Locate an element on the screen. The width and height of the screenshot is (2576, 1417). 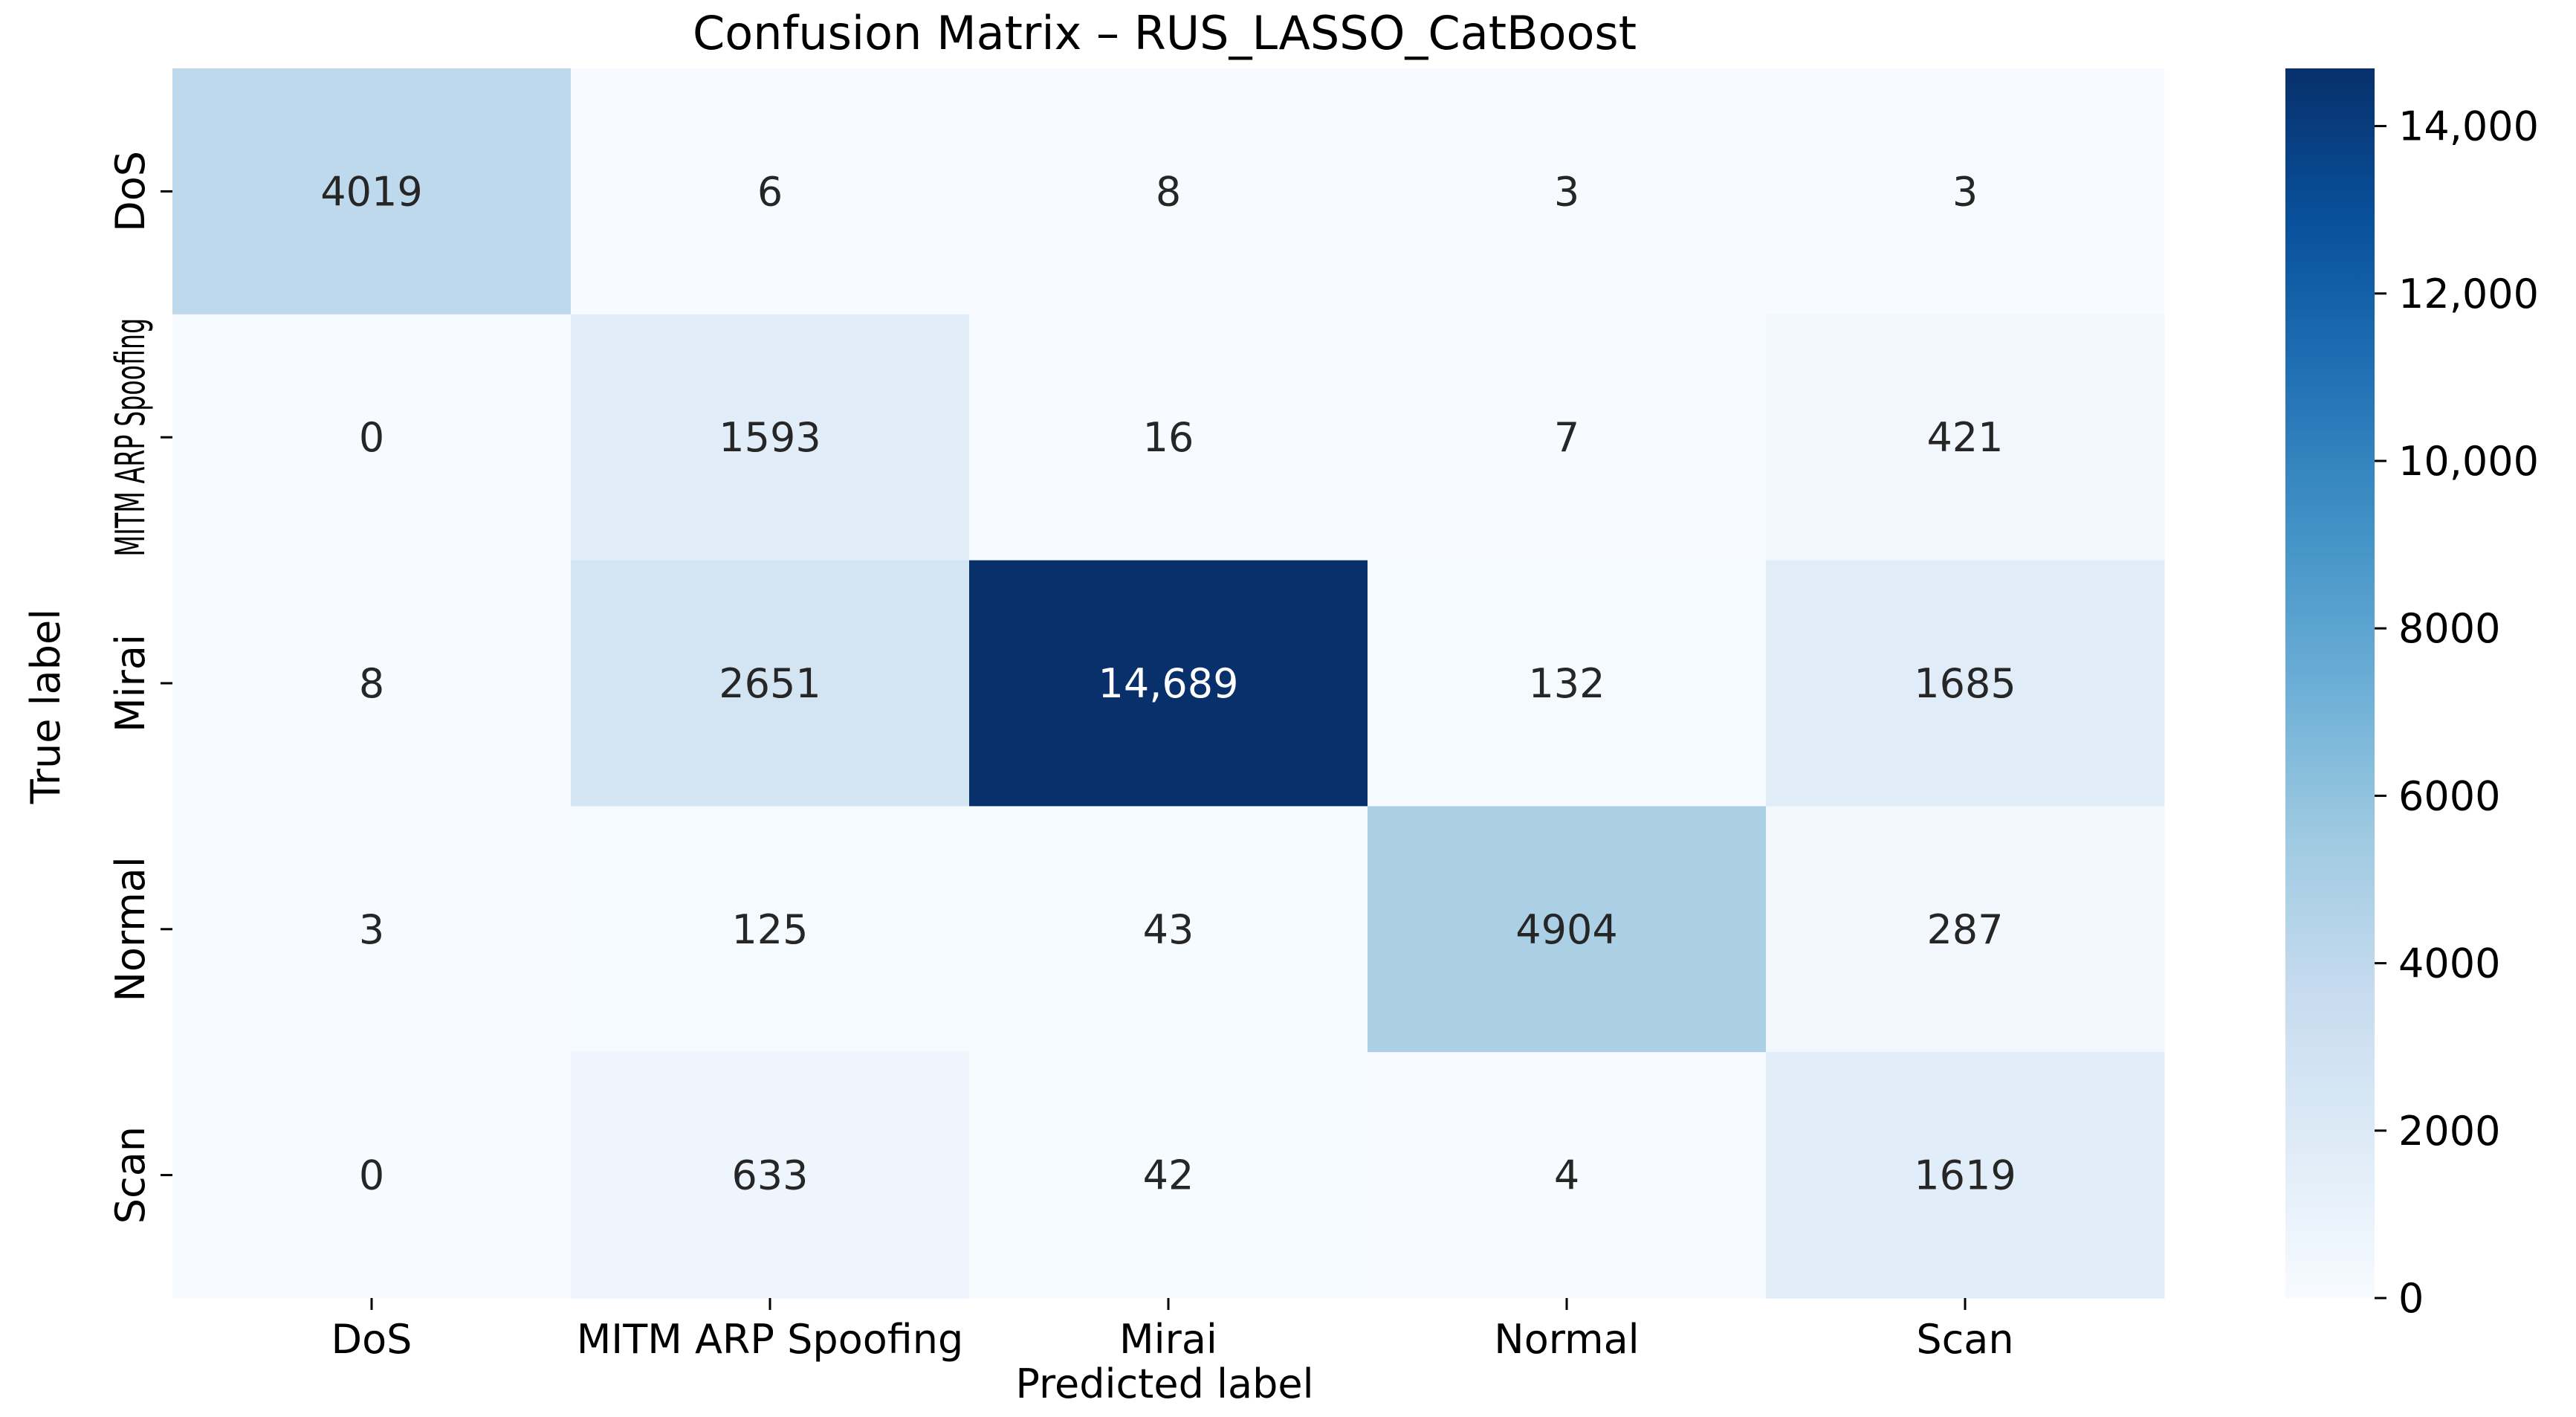
colorbar-tick-label: 6000 is located at coordinates (2449, 795).